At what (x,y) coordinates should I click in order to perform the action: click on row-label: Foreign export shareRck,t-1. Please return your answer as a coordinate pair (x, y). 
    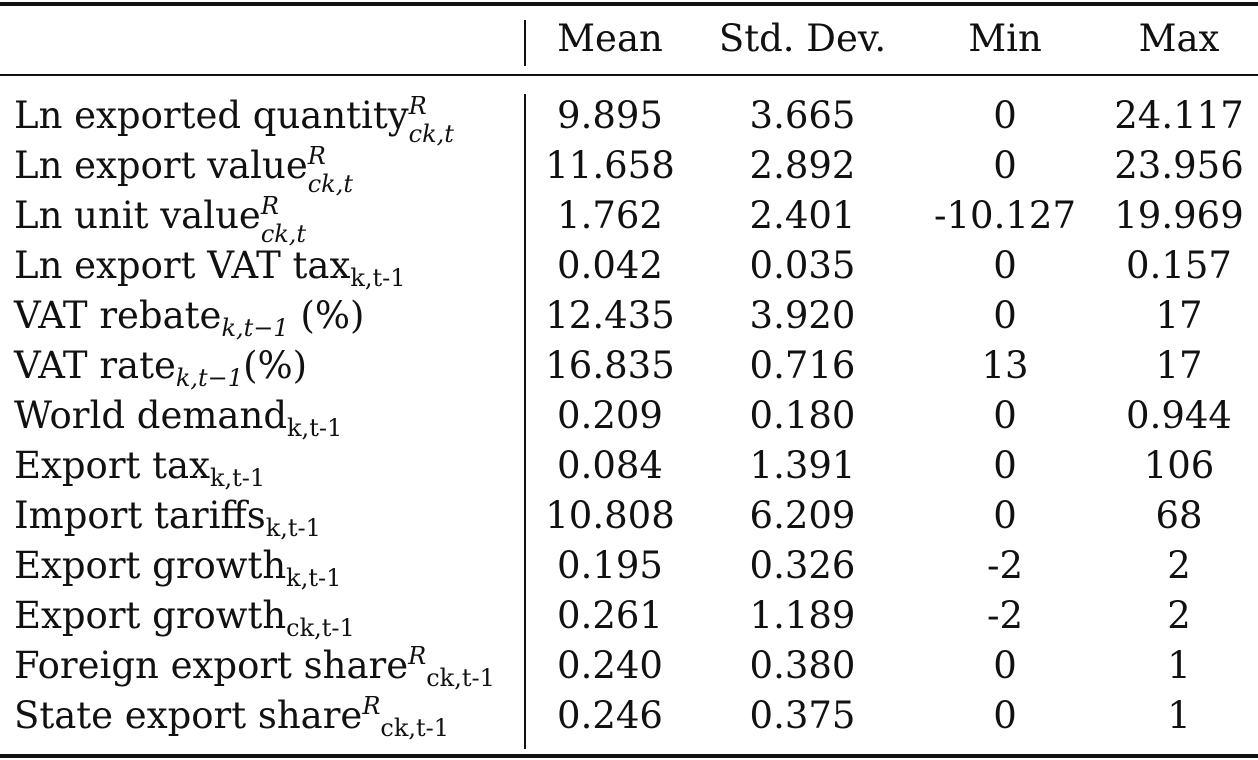
    Looking at the image, I should click on (254, 666).